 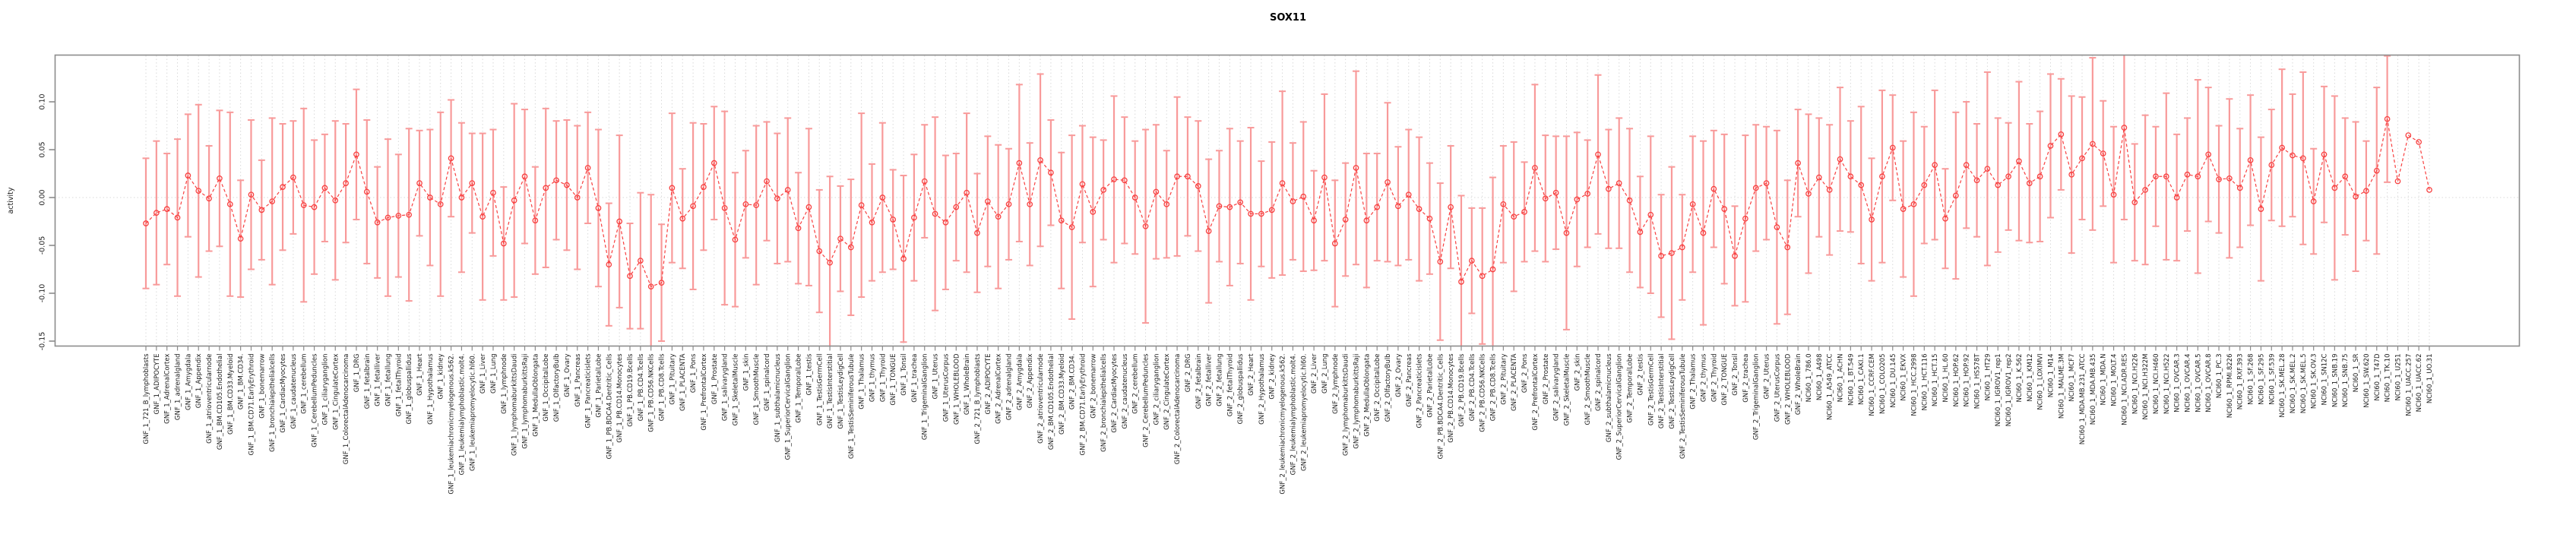 What do you see at coordinates (1577, 372) in the screenshot?
I see `x-tick-label: GNF_2_skin` at bounding box center [1577, 372].